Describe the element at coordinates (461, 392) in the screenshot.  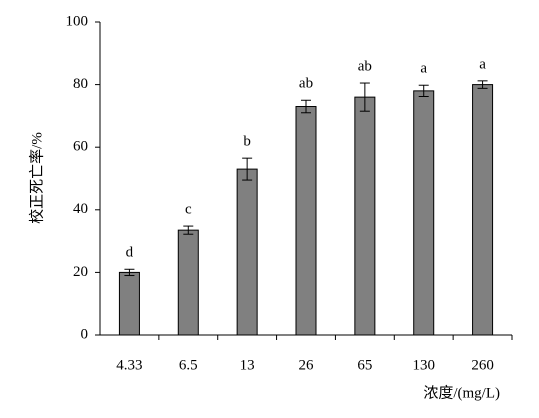
I see `x-axis-label: 浓度/(mg/L)` at that location.